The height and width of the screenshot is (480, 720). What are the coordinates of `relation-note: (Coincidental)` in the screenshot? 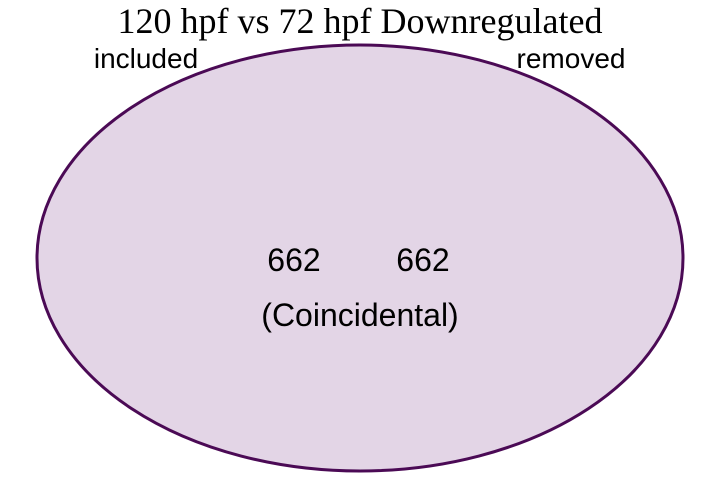 It's located at (359, 315).